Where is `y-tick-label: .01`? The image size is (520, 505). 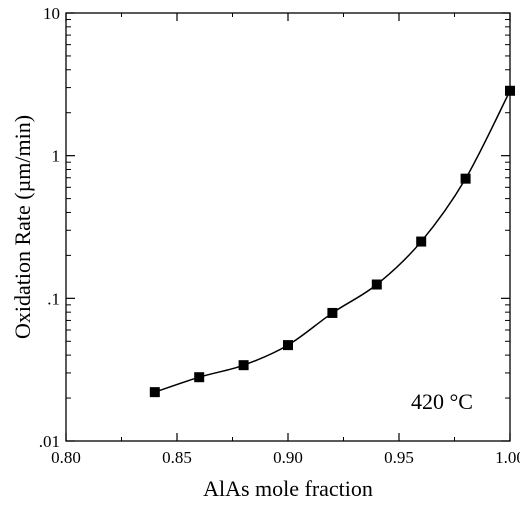
y-tick-label: .01 is located at coordinates (49, 441).